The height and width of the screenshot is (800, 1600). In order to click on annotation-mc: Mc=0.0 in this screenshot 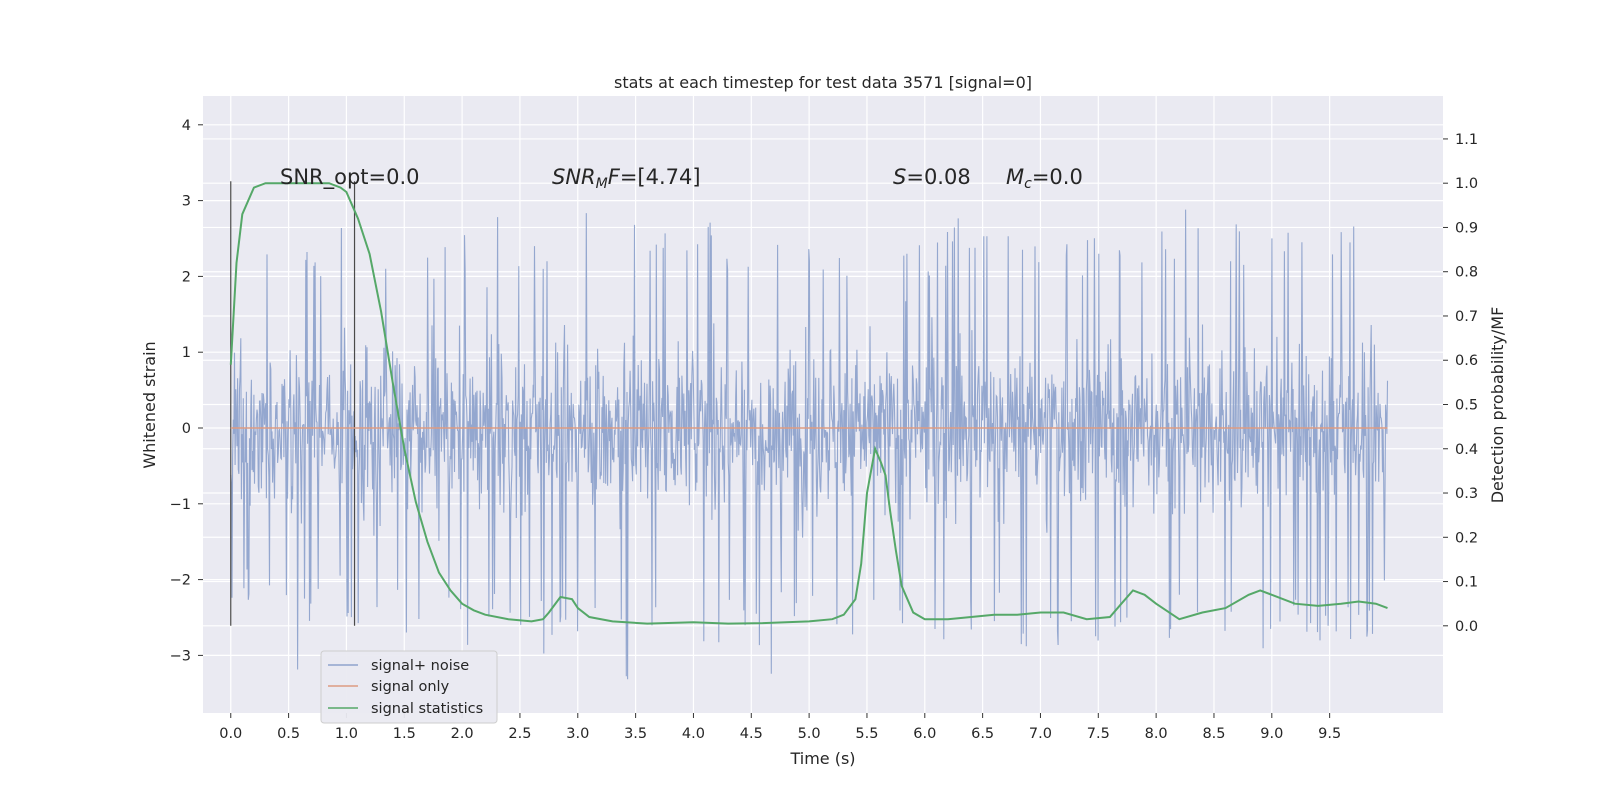, I will do `click(1044, 178)`.